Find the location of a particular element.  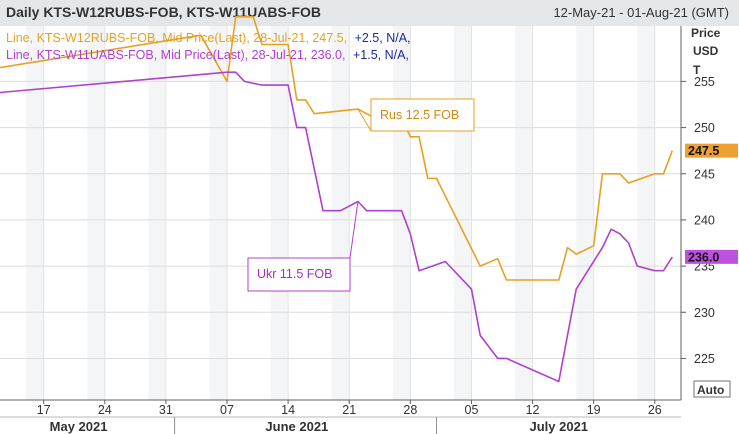

auto-scale-button is located at coordinates (712, 389).